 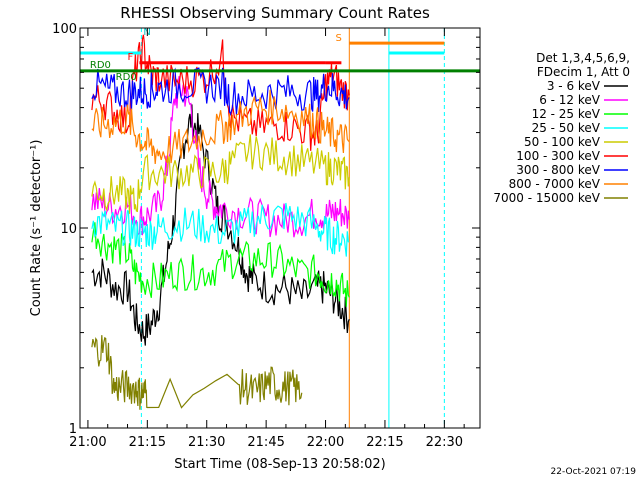 What do you see at coordinates (558, 156) in the screenshot?
I see `legend-label: 100 - 300 keV` at bounding box center [558, 156].